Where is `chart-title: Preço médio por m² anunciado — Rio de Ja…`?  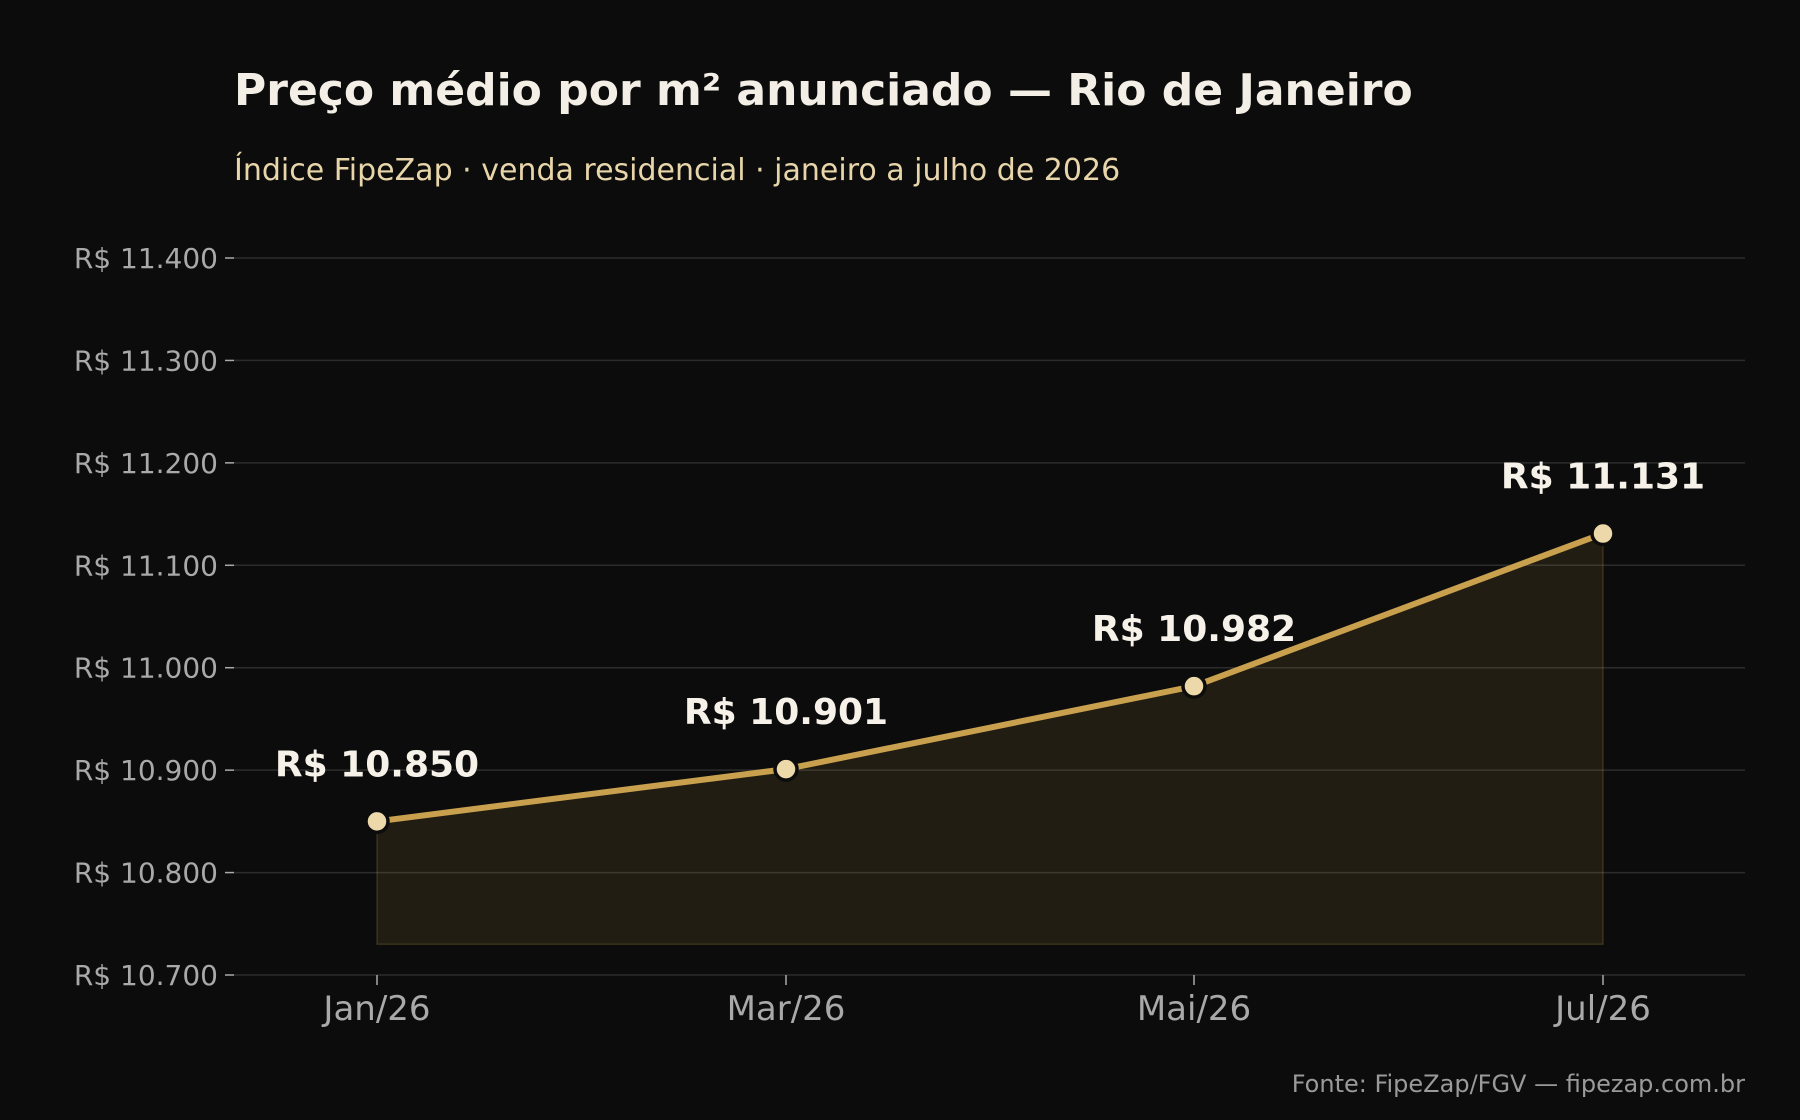
chart-title: Preço médio por m² anunciado — Rio de Ja… is located at coordinates (823, 90).